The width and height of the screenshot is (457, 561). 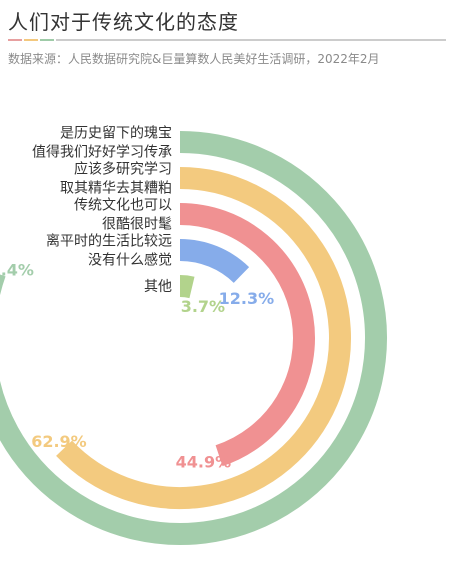 I want to click on value-label: 3.7%, so click(x=203, y=306).